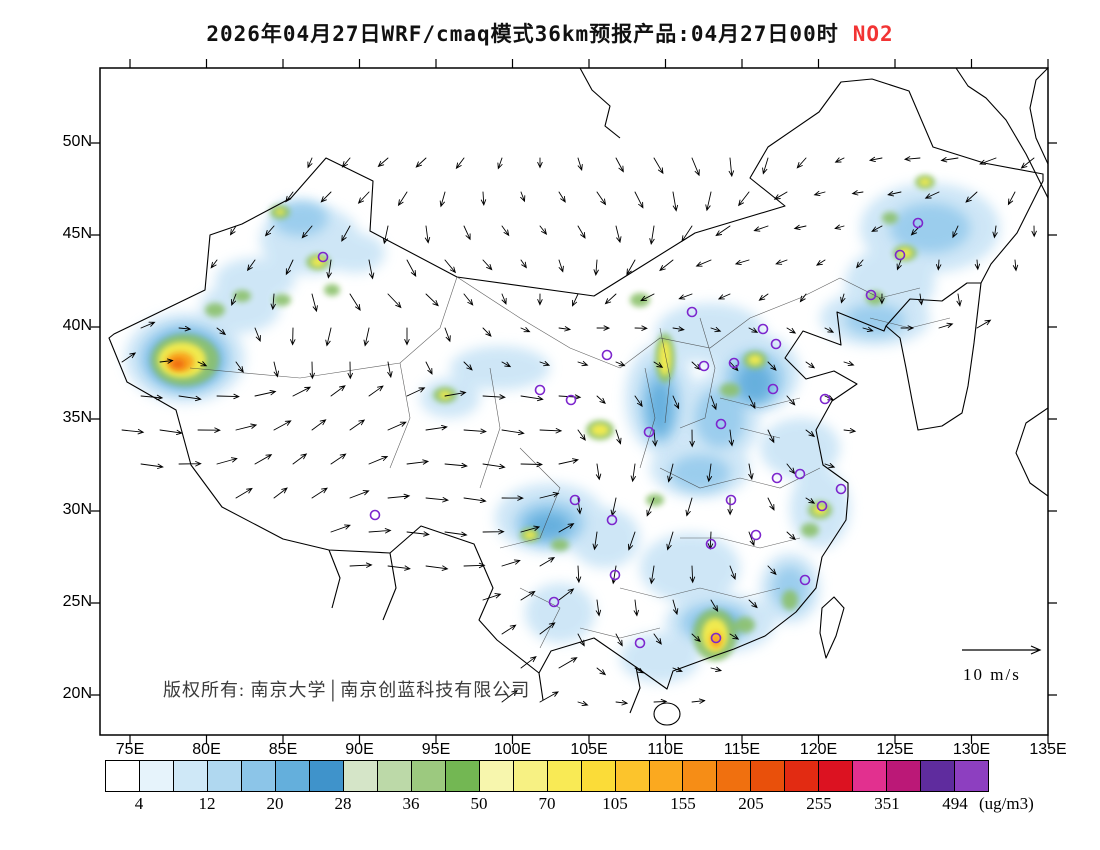  What do you see at coordinates (411, 803) in the screenshot?
I see `colorbar-tick-label: 36` at bounding box center [411, 803].